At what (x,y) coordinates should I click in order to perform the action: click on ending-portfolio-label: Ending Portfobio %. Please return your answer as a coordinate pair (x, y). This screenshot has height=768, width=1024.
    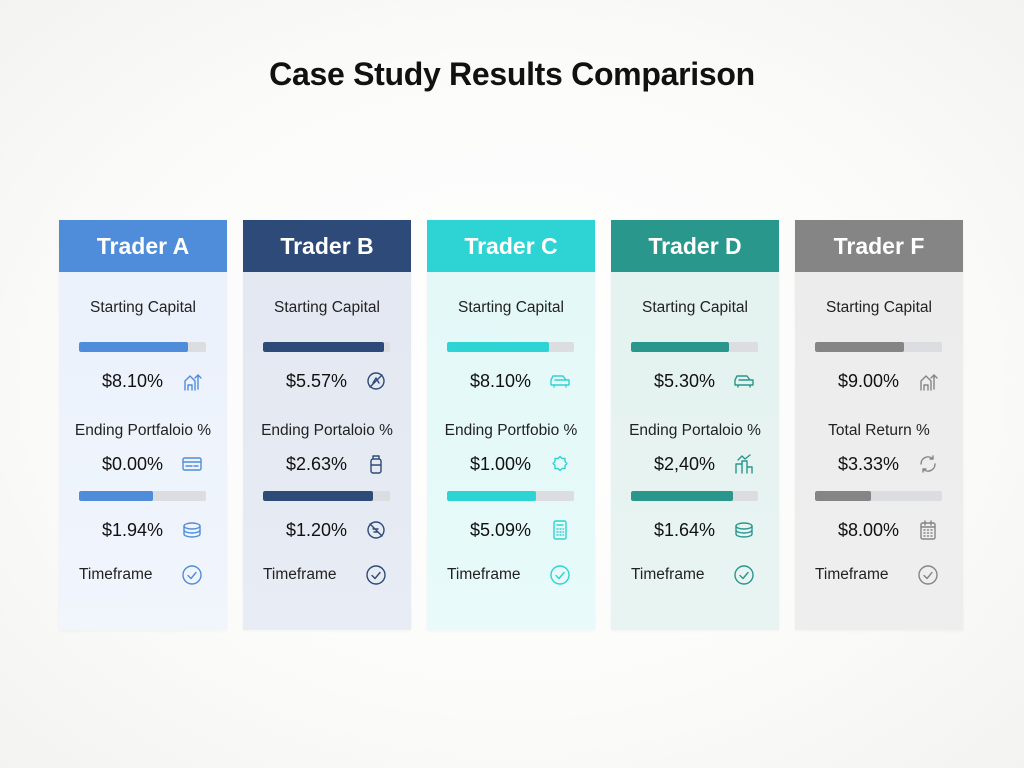
    Looking at the image, I should click on (511, 430).